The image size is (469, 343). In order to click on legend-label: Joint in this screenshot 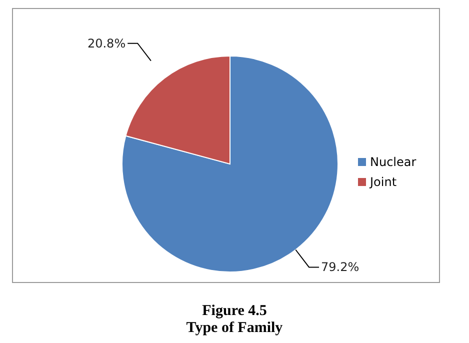, I will do `click(383, 182)`.